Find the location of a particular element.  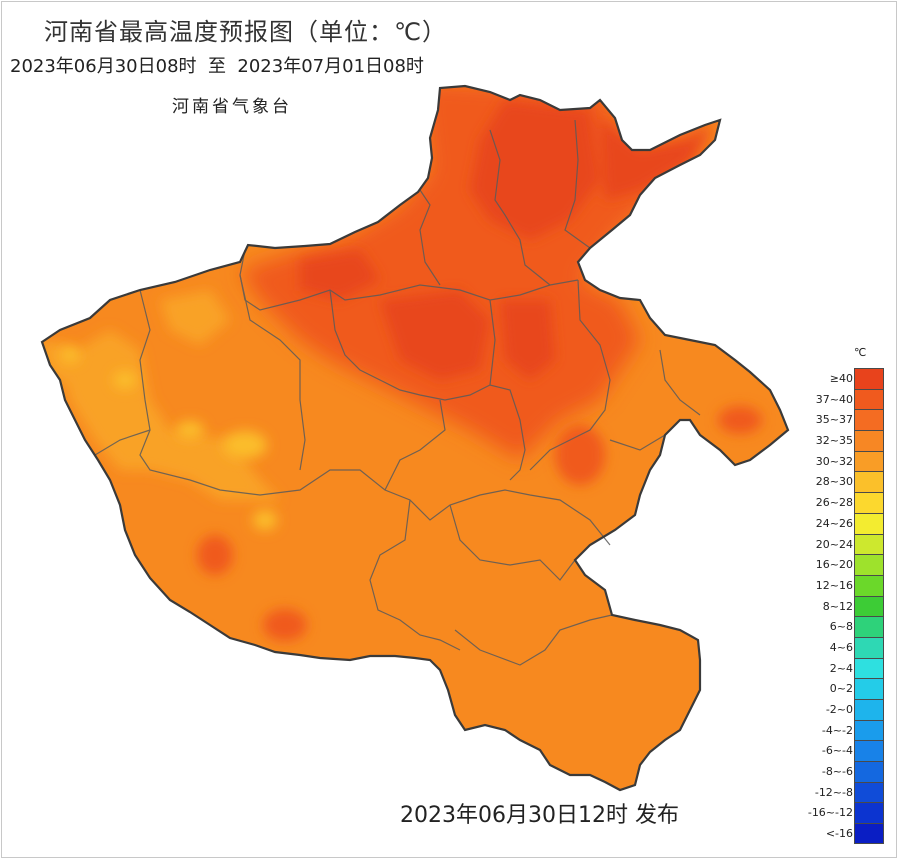

legend-item-label: -16~-12 is located at coordinates (830, 813).